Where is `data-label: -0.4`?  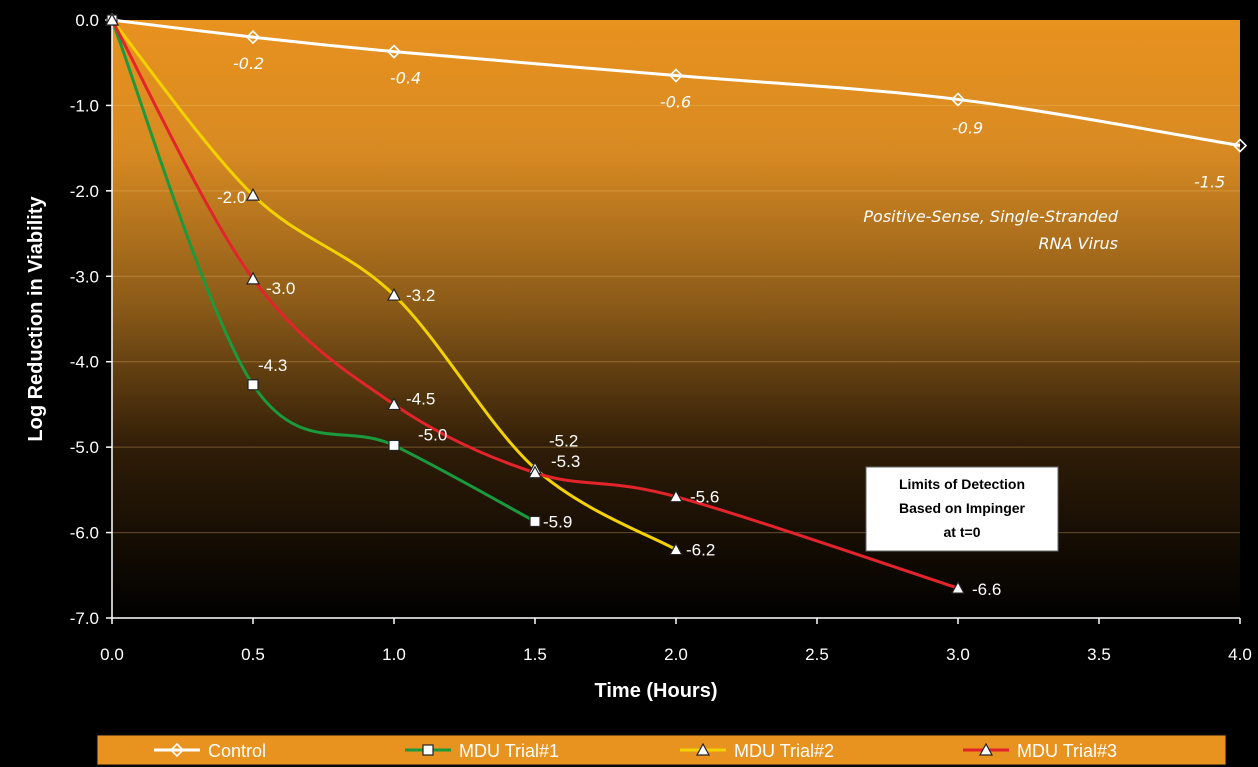 data-label: -0.4 is located at coordinates (405, 78).